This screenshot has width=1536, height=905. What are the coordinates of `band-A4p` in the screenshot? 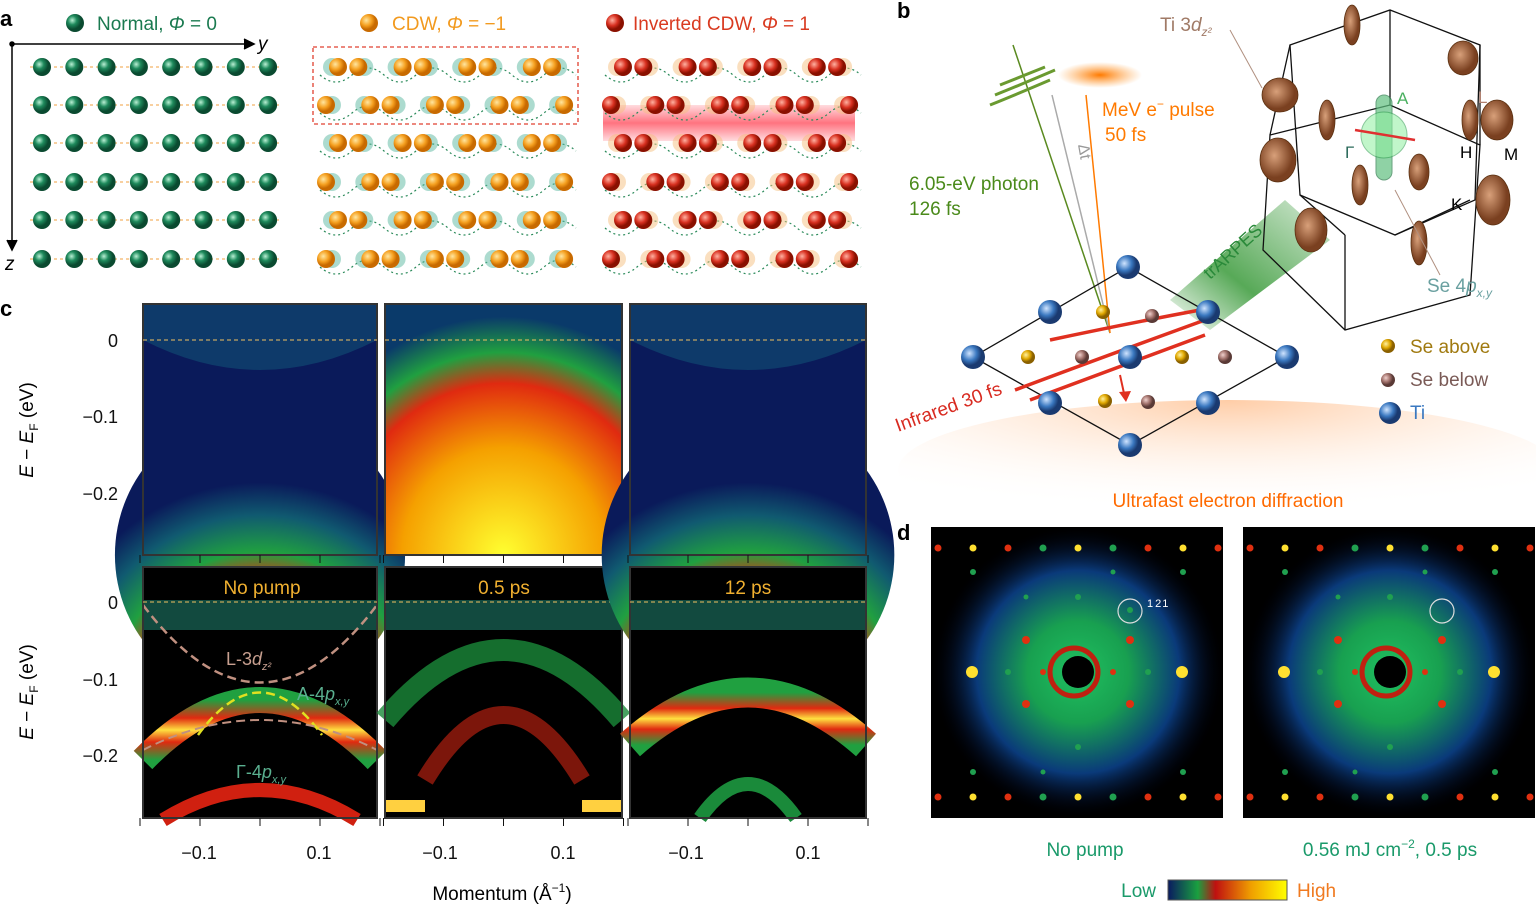 It's located at (260, 728).